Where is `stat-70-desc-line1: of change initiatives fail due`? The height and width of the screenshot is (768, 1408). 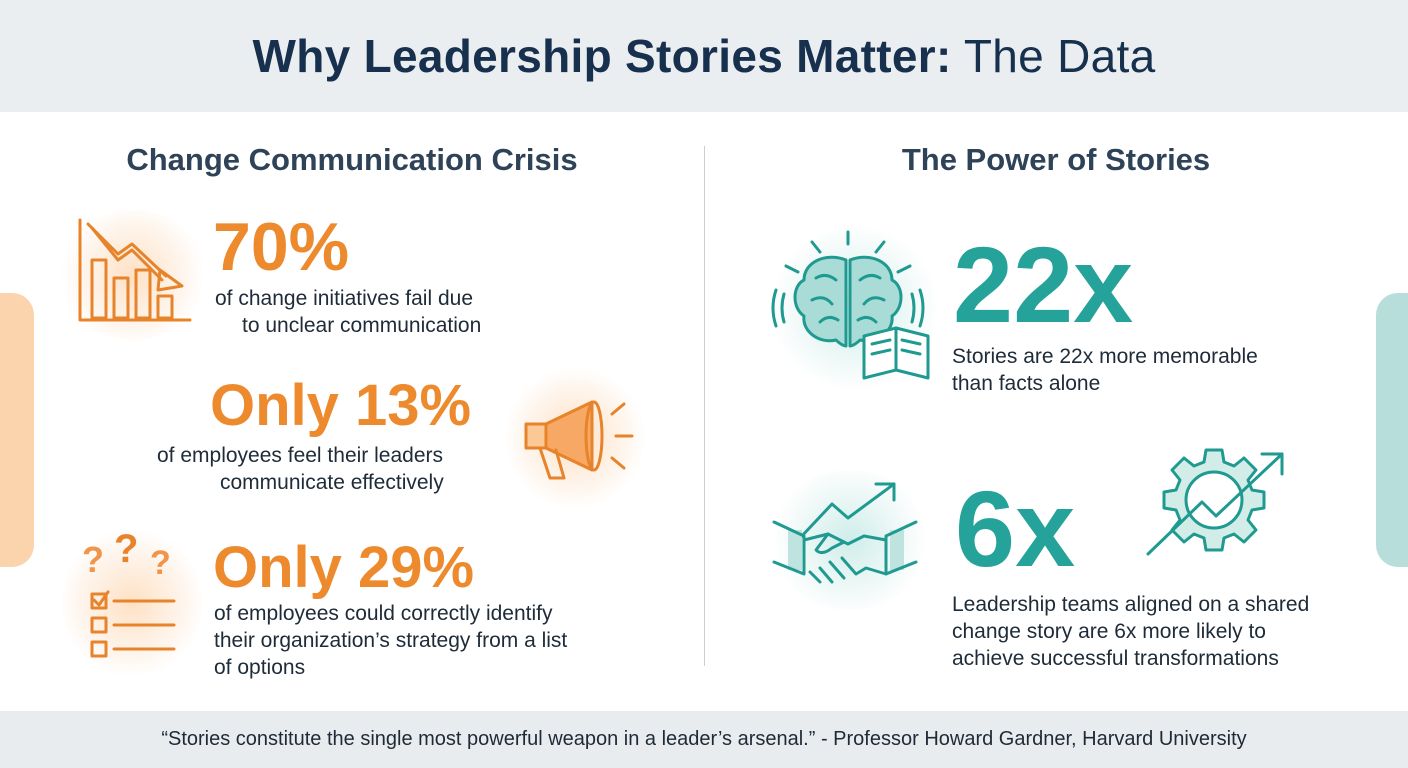 stat-70-desc-line1: of change initiatives fail due is located at coordinates (344, 298).